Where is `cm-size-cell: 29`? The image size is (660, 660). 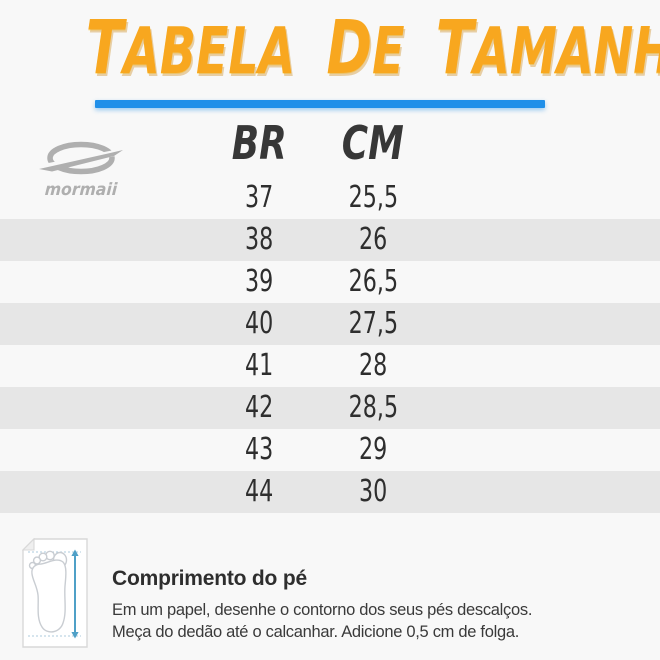
cm-size-cell: 29 is located at coordinates (373, 449).